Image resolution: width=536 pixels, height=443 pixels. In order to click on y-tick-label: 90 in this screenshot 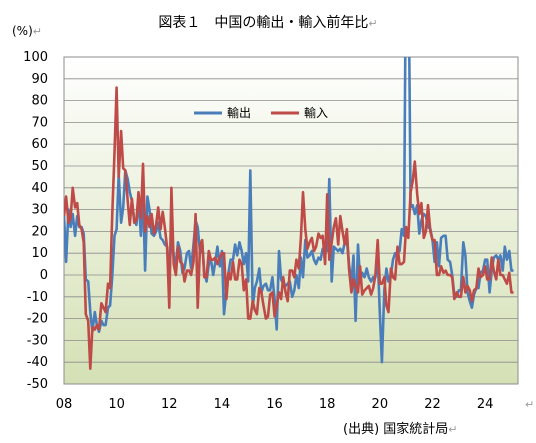, I will do `click(39, 79)`.